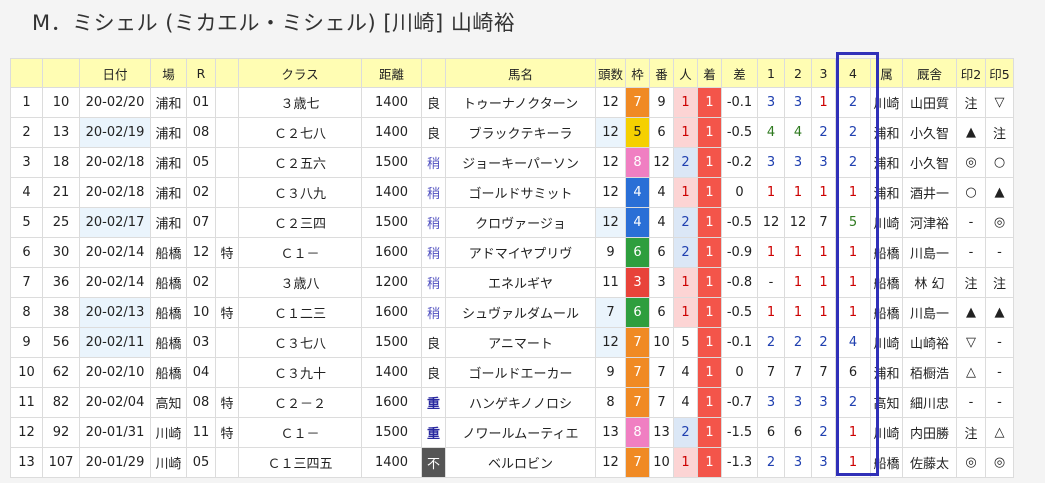 The height and width of the screenshot is (483, 1045). What do you see at coordinates (886, 372) in the screenshot?
I see `affiliation: 浦和` at bounding box center [886, 372].